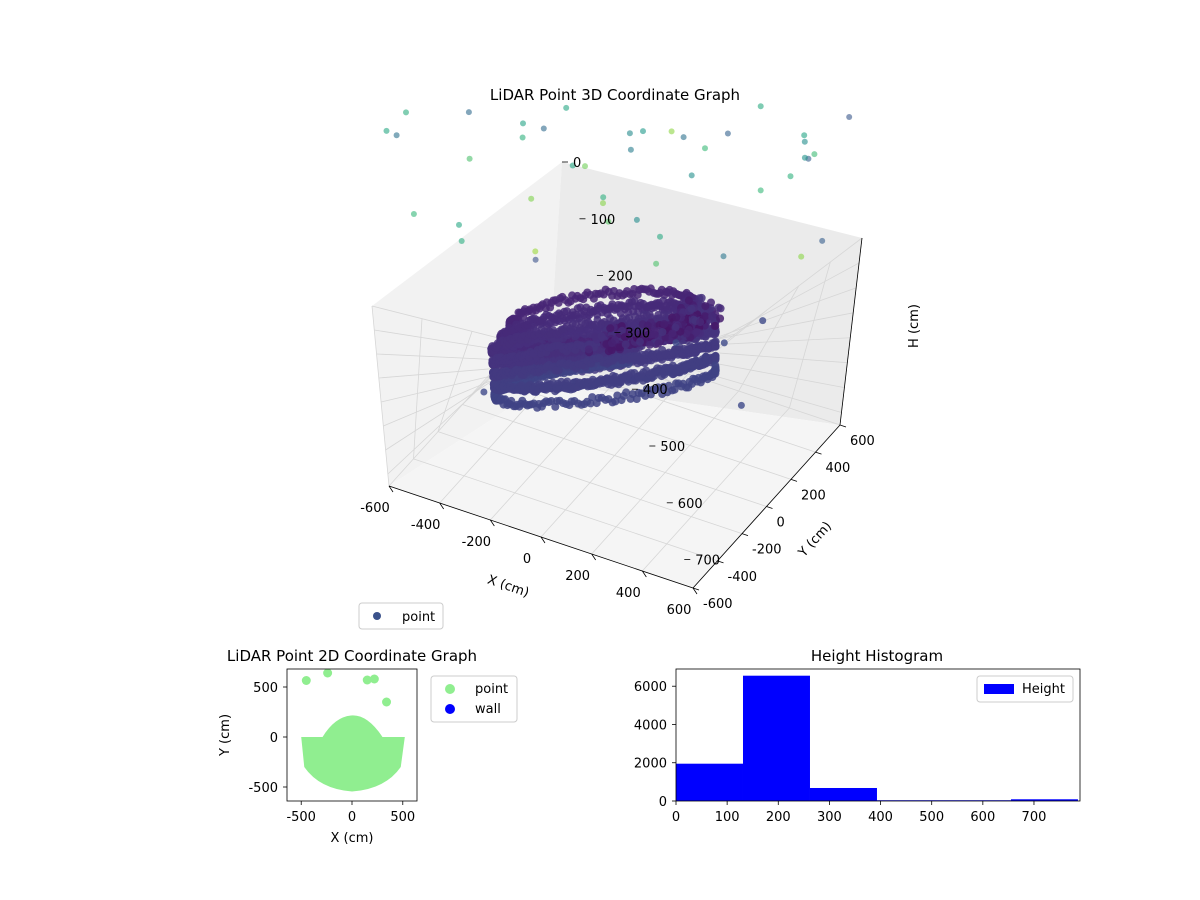 This screenshot has height=900, width=1200. I want to click on y-tick-label: -200, so click(767, 550).